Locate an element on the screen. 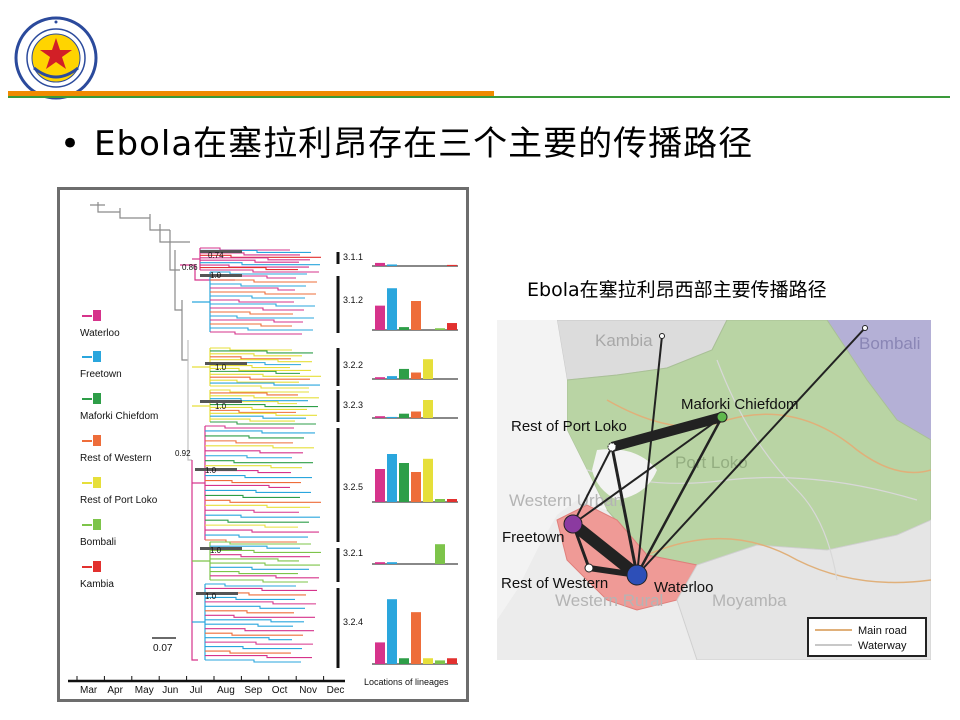 The image size is (960, 720). lineage-bar-3.2.4-4 is located at coordinates (428, 661).